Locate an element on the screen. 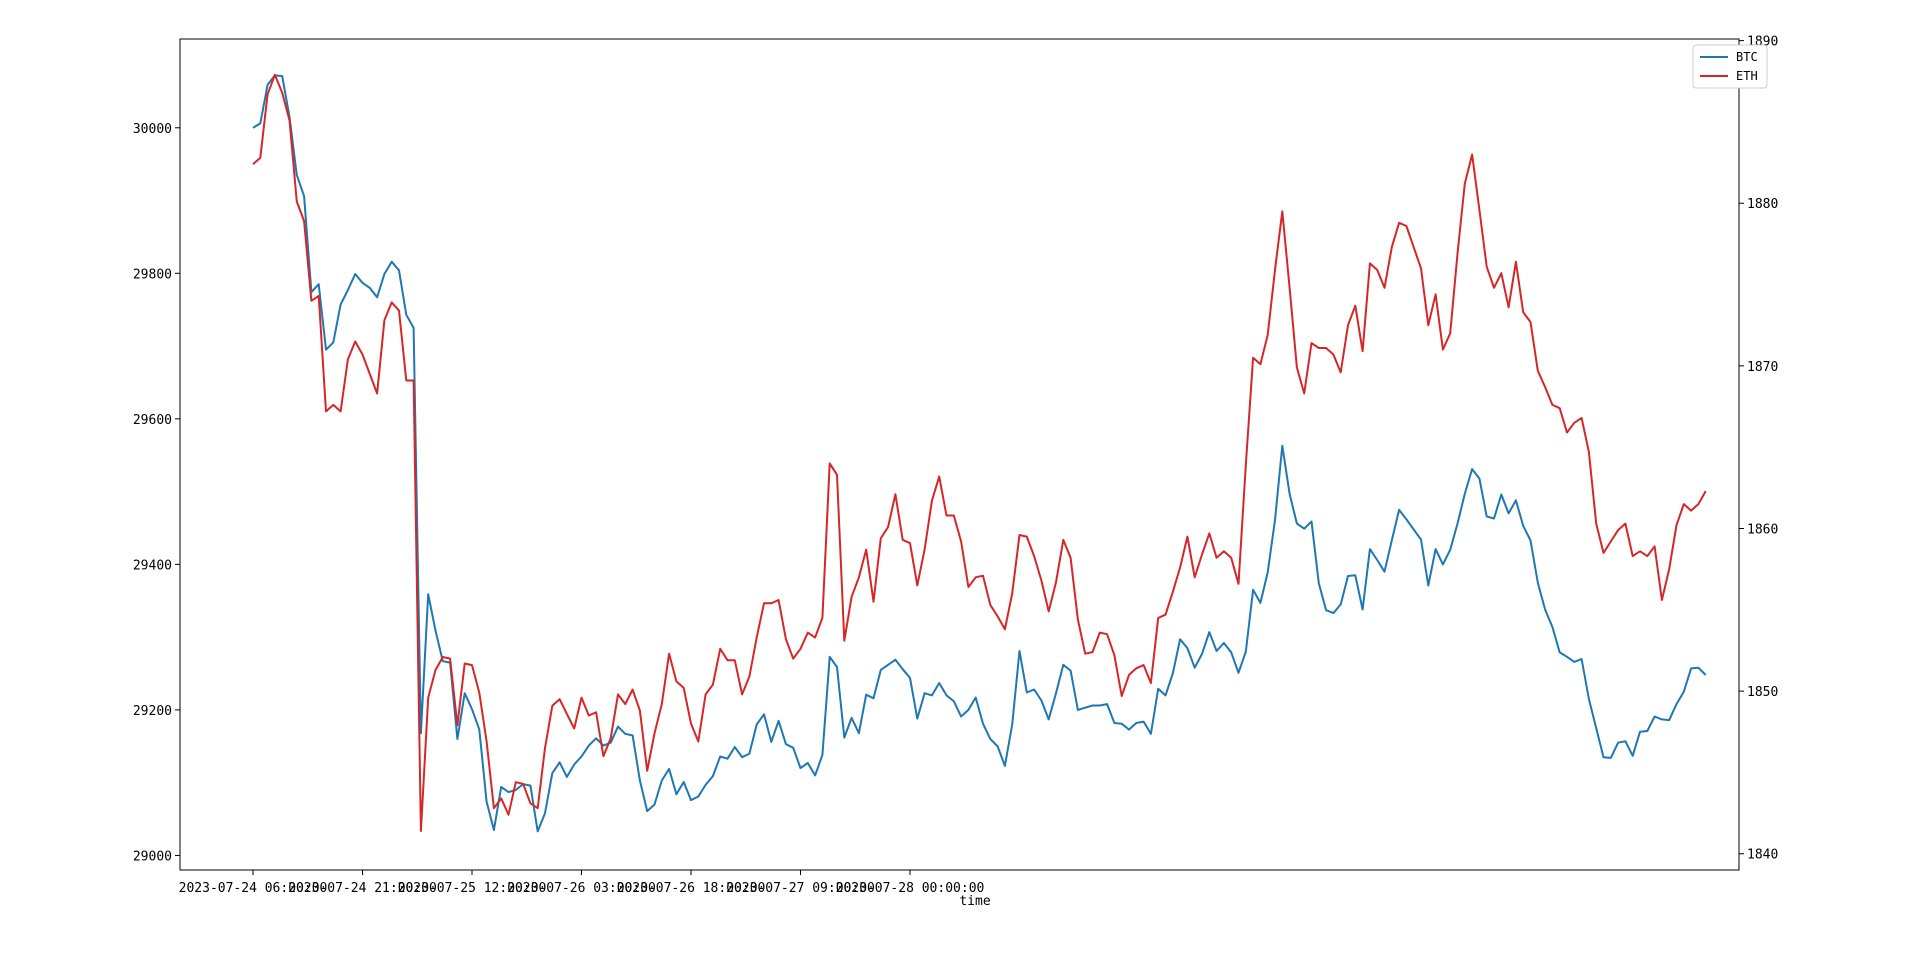  x-tick-label: 2023-07-24 21:00:00 is located at coordinates (362, 888).